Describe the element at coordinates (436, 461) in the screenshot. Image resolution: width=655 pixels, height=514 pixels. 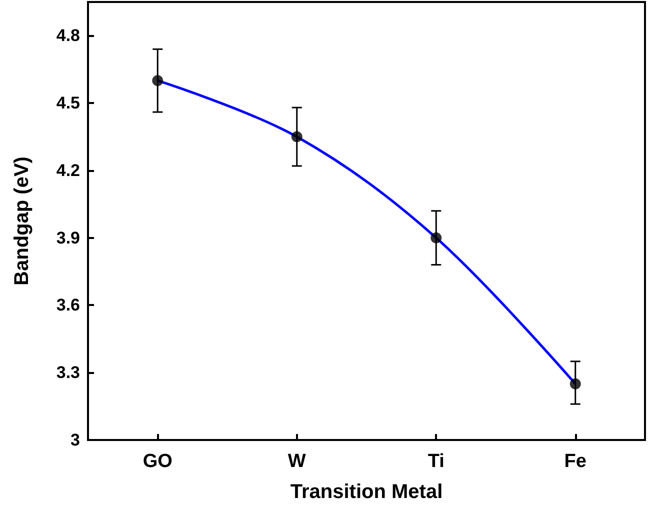
I see `x-tick-label: Ti` at that location.